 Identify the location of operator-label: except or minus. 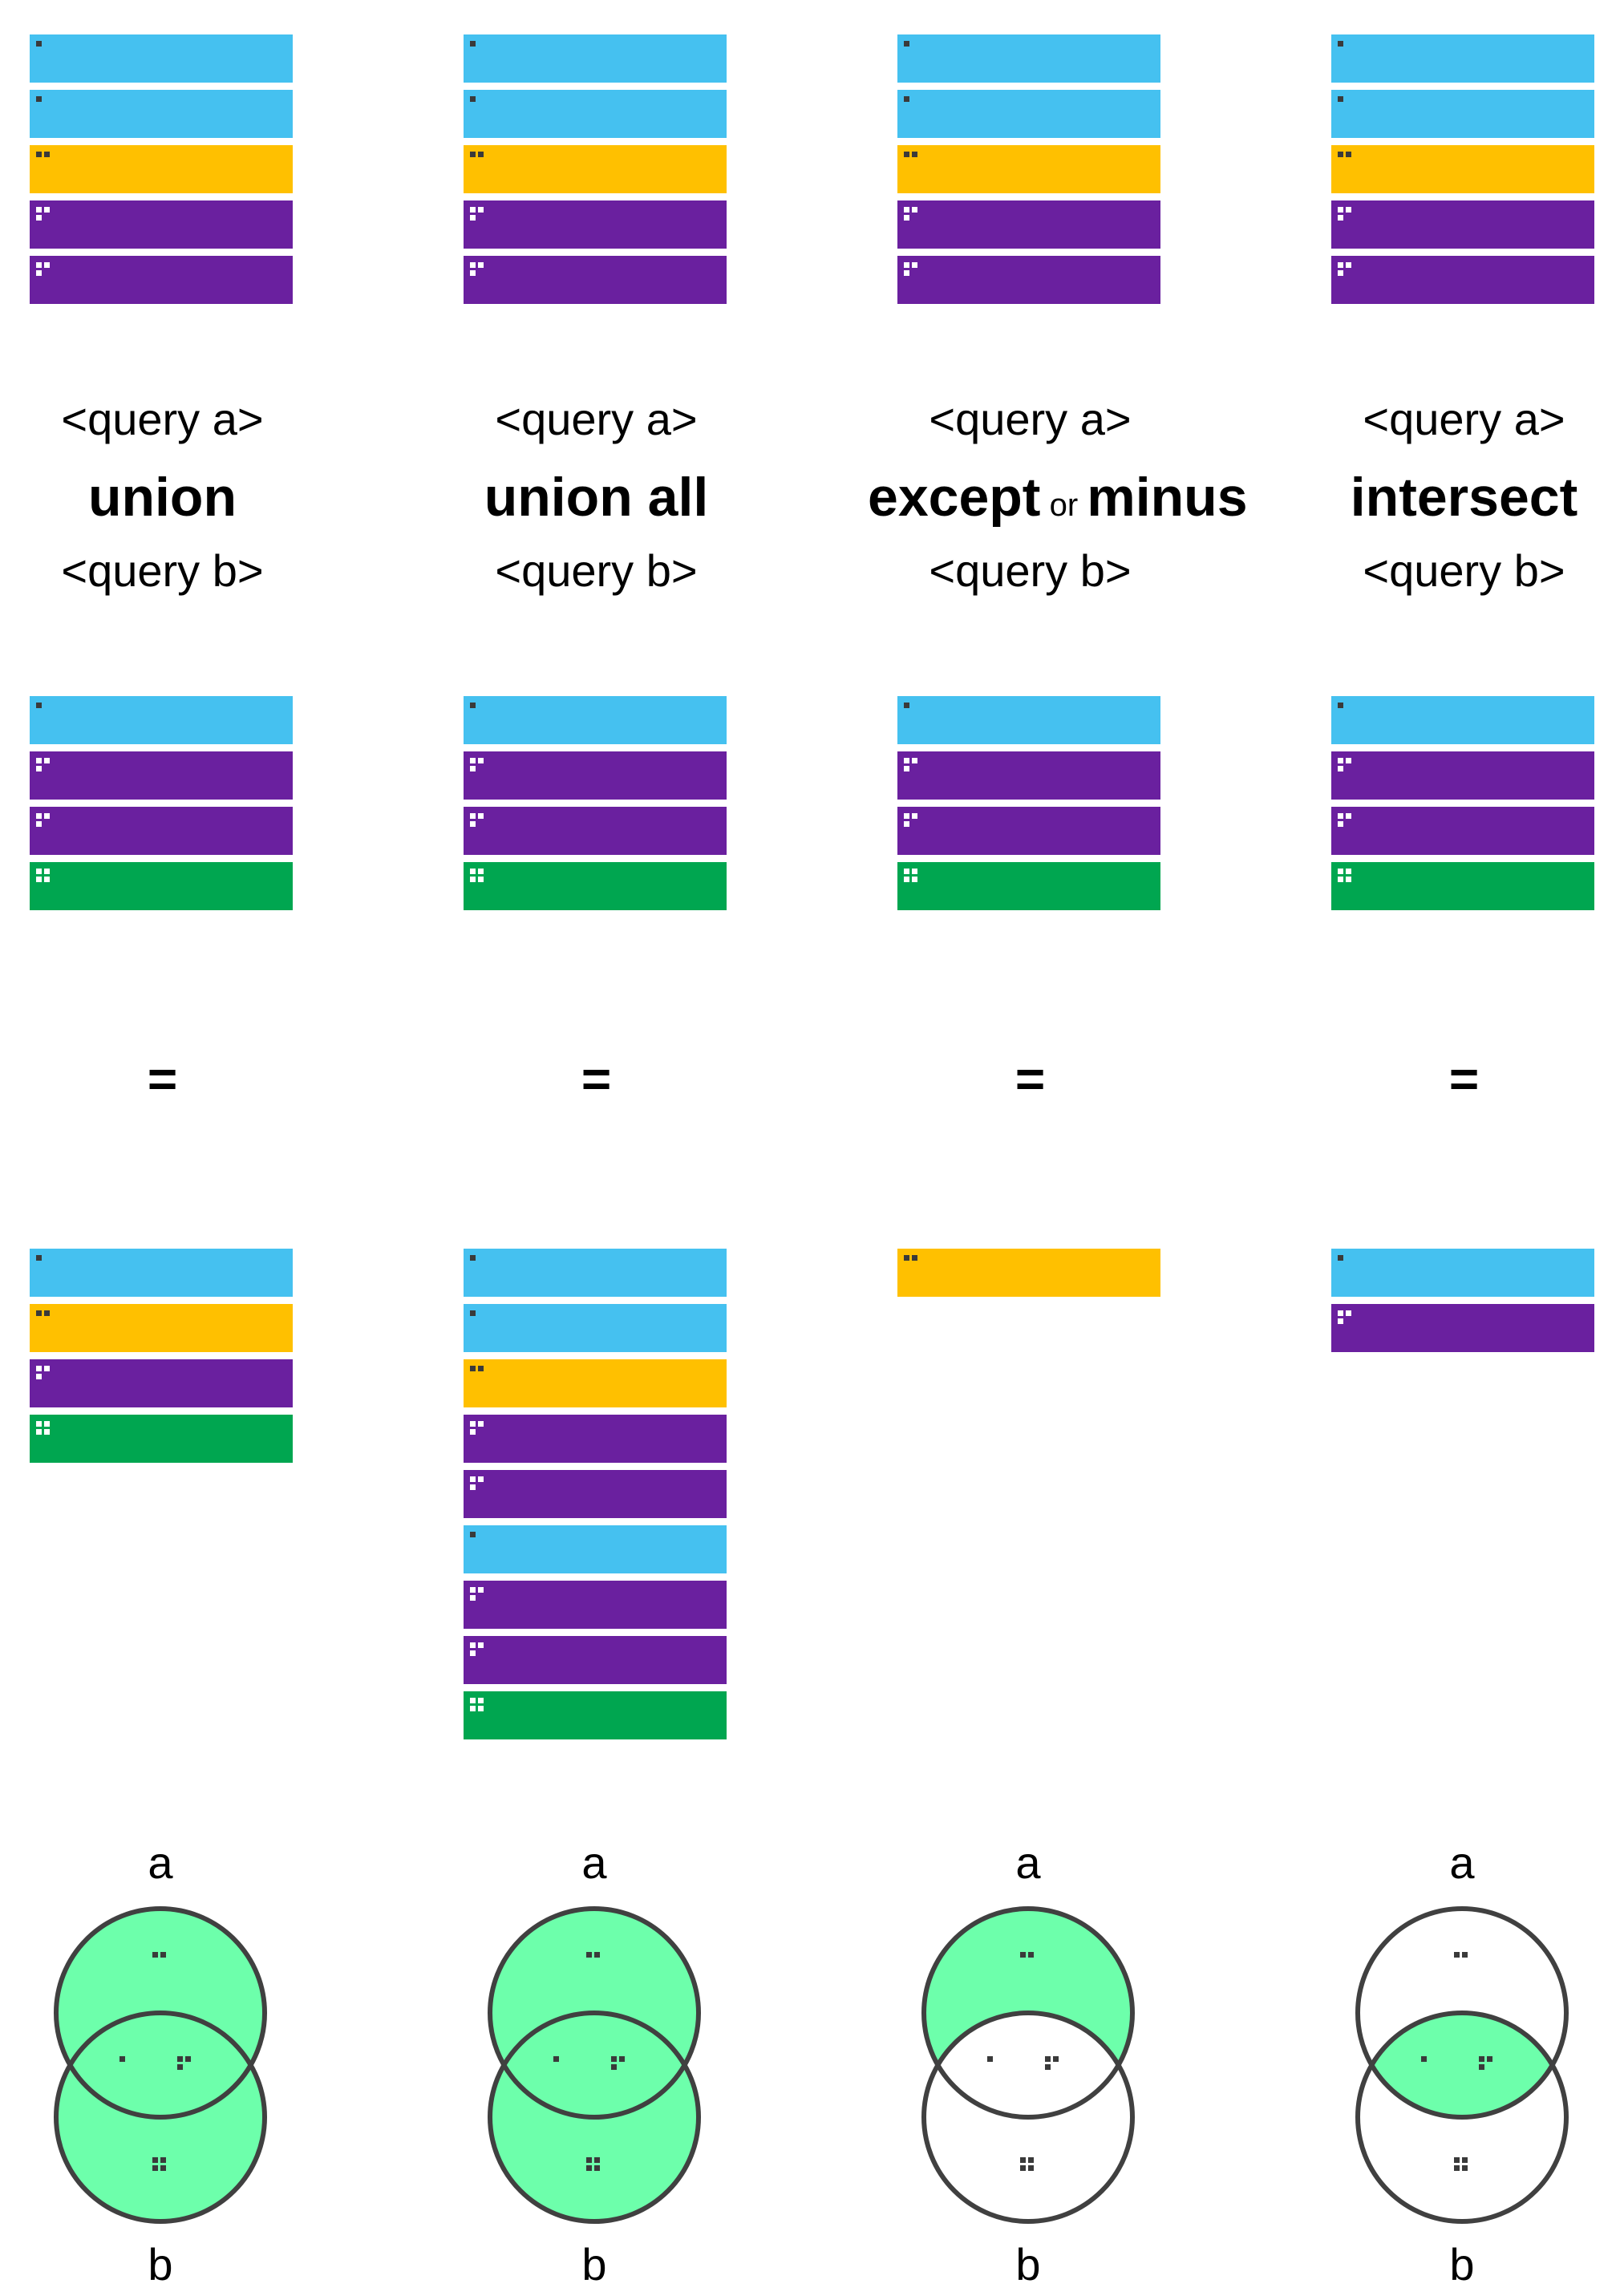
(1058, 501).